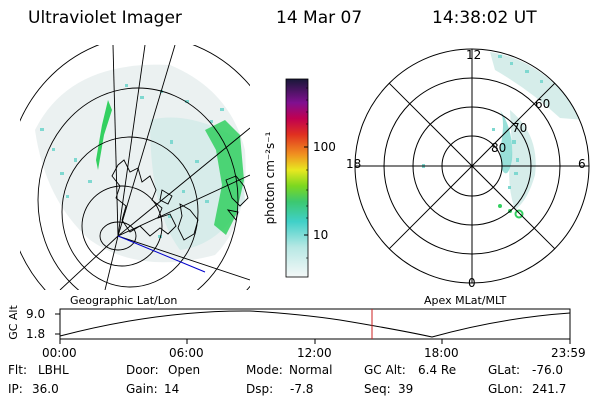 The image size is (600, 400). Describe the element at coordinates (59, 353) in the screenshot. I see `x-tick-0000: 00:00` at that location.